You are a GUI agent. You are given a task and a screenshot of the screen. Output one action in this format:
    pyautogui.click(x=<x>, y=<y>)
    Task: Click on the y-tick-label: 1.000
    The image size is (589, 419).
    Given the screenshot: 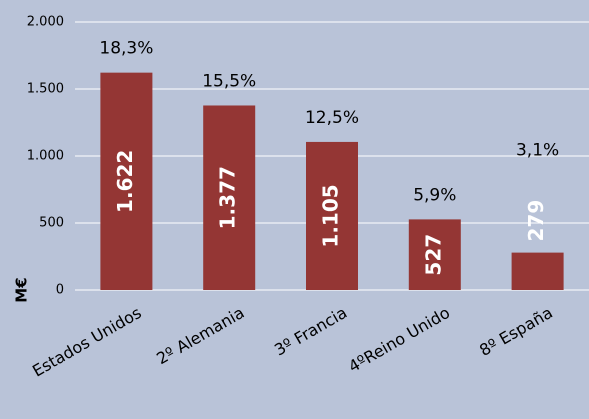 What is the action you would take?
    pyautogui.click(x=45, y=156)
    